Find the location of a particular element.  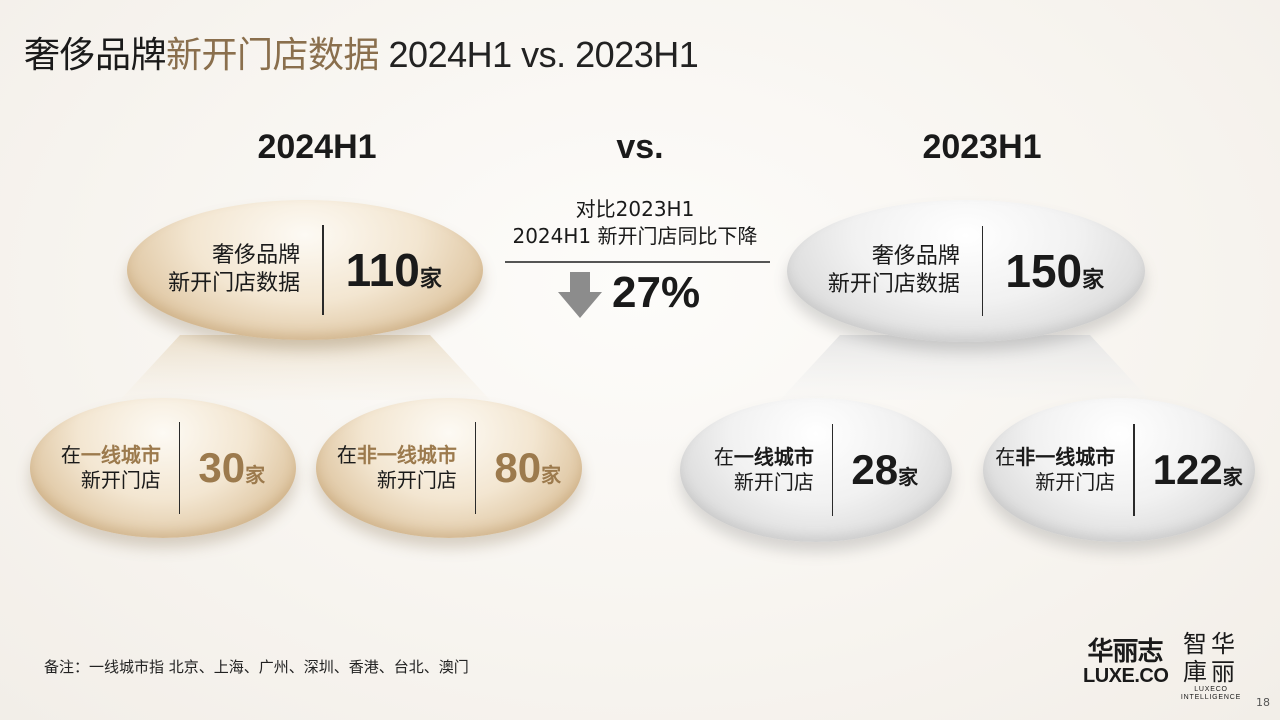

intelligence-logo: 智华庫丽 LUXECO INTELLIGENCE is located at coordinates (1211, 666).